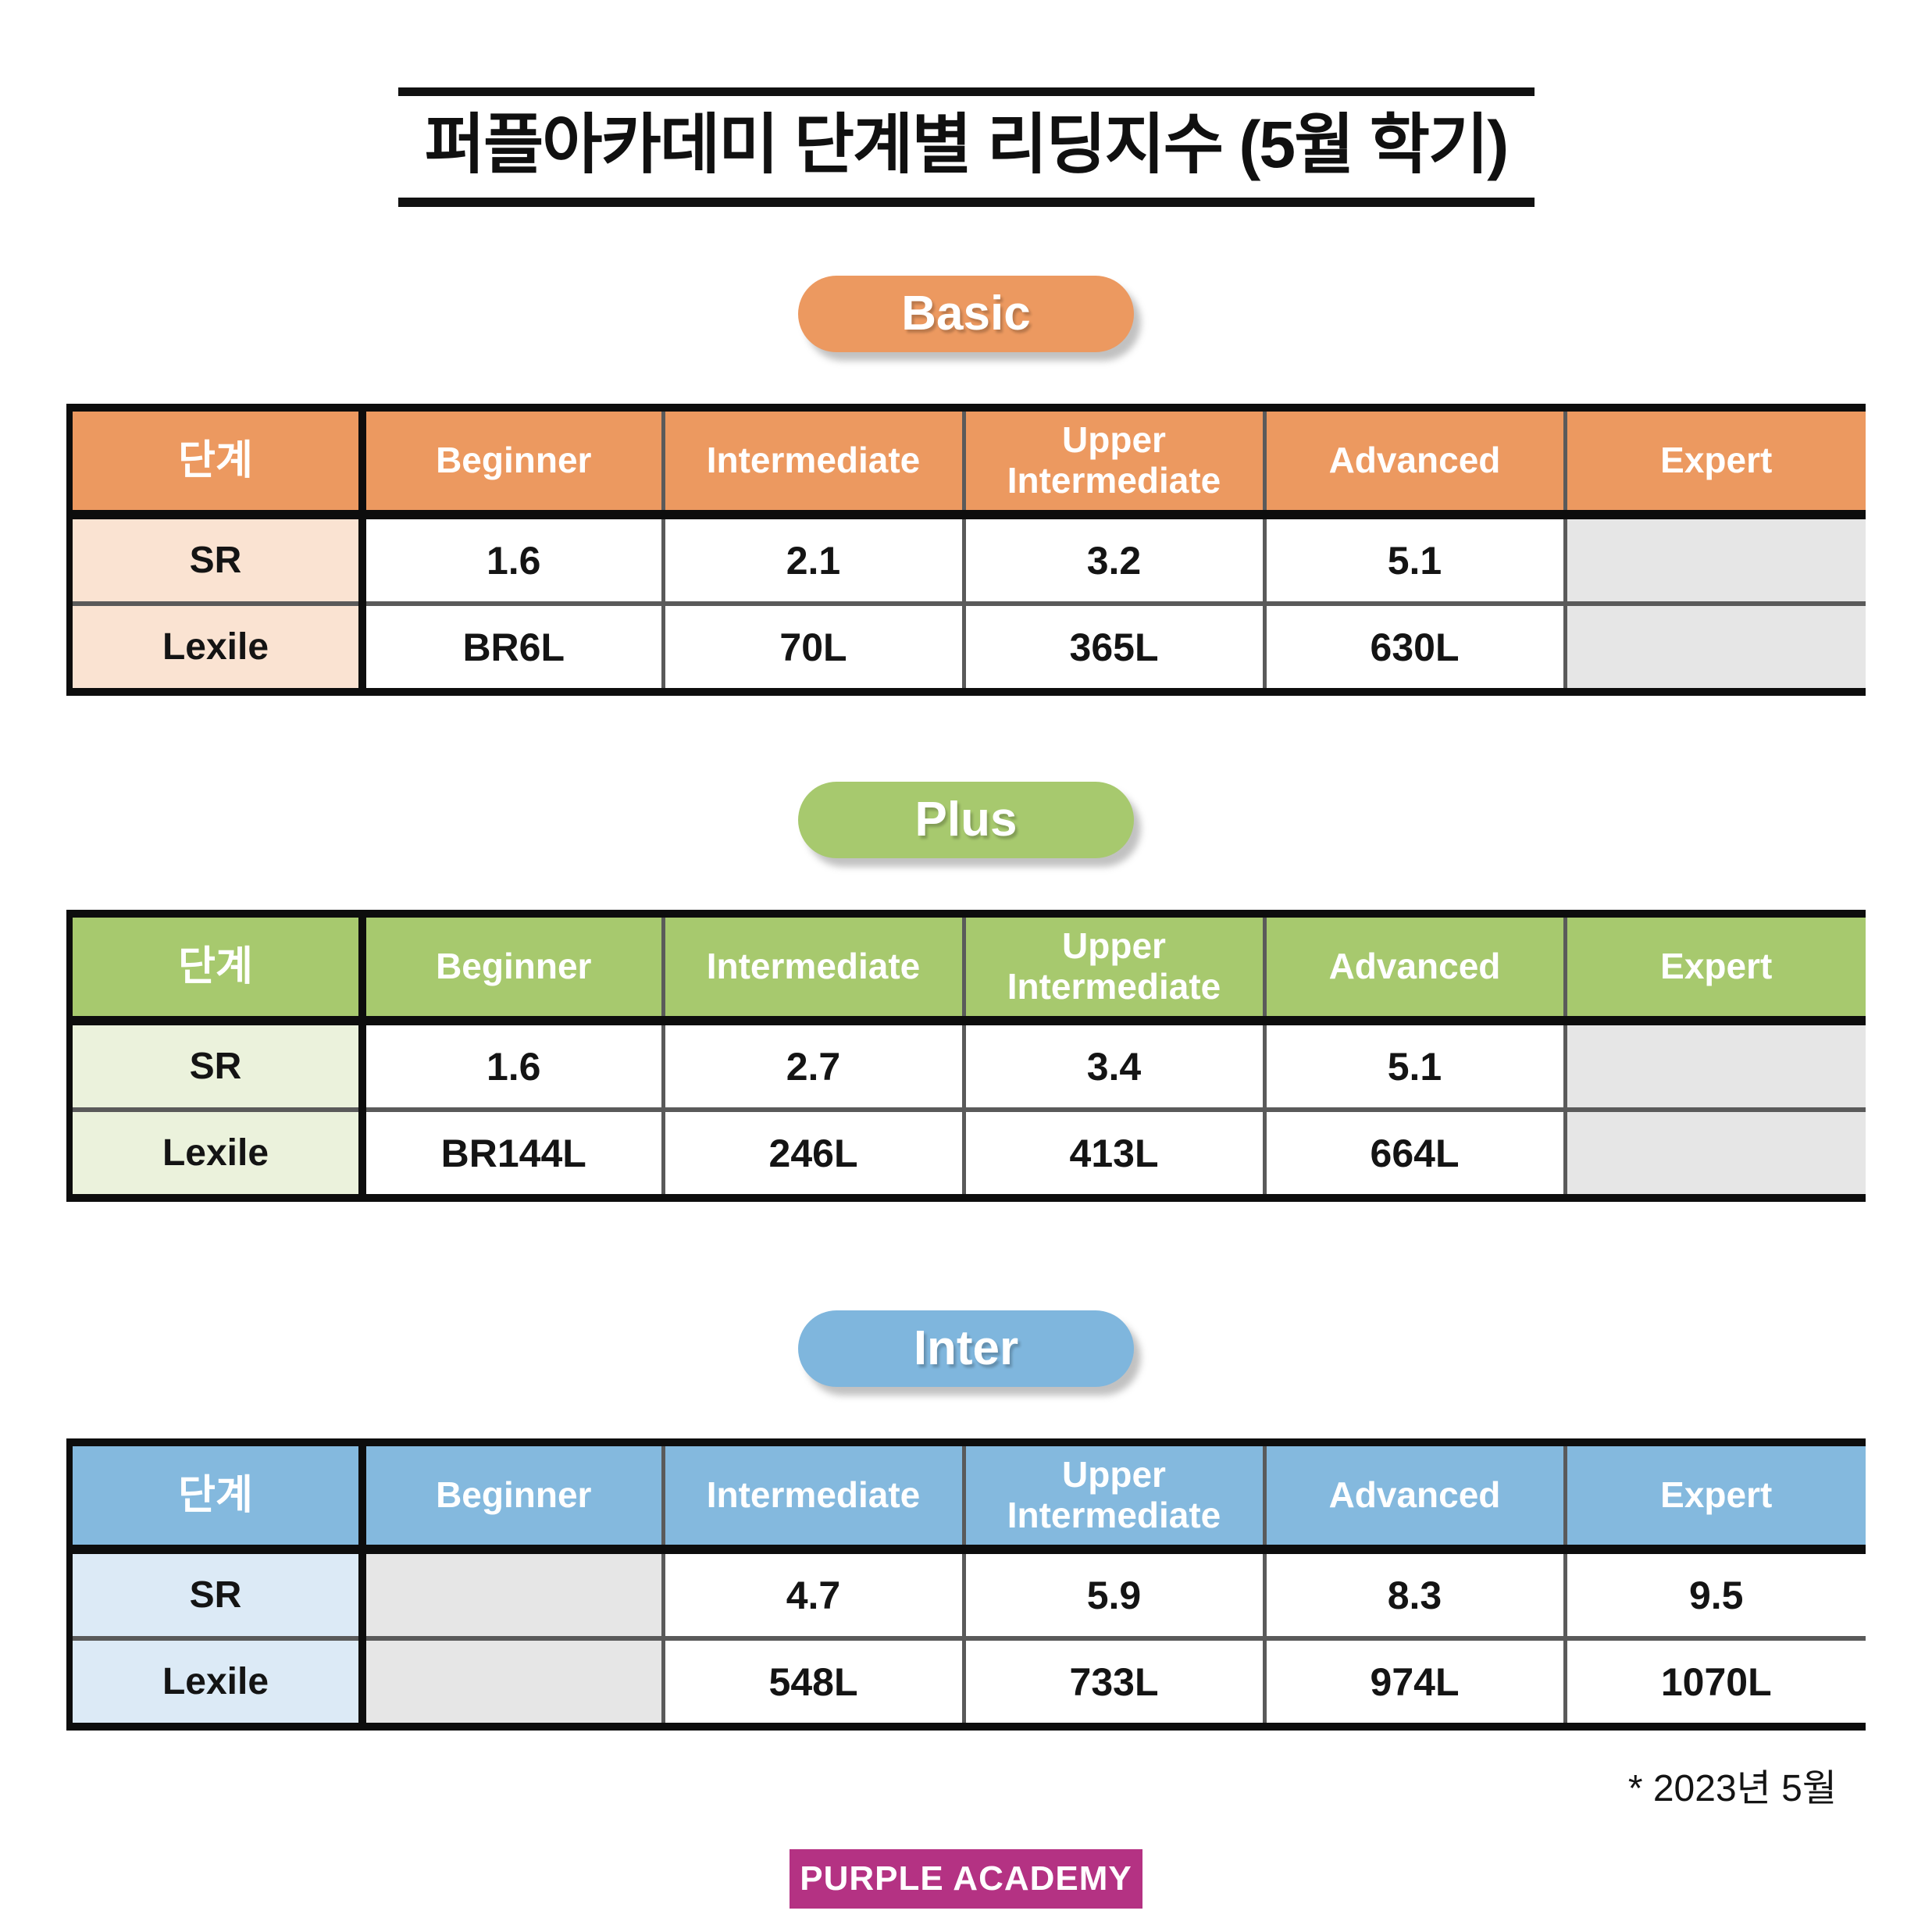  I want to click on value-cell: 664L, so click(1413, 1152).